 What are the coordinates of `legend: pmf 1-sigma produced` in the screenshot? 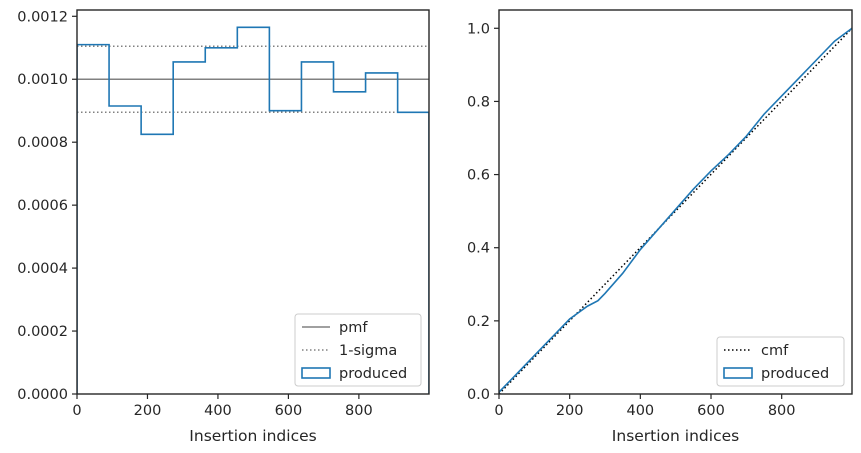 It's located at (358, 350).